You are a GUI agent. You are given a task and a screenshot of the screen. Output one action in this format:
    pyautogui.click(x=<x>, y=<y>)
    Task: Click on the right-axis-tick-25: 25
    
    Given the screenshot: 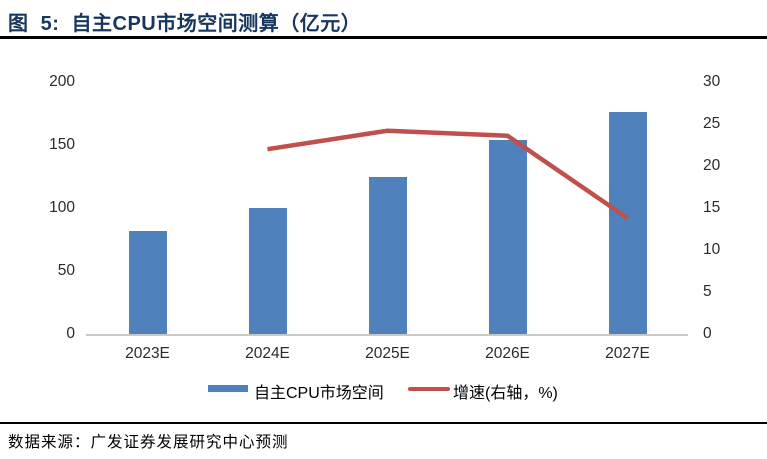 What is the action you would take?
    pyautogui.click(x=712, y=123)
    